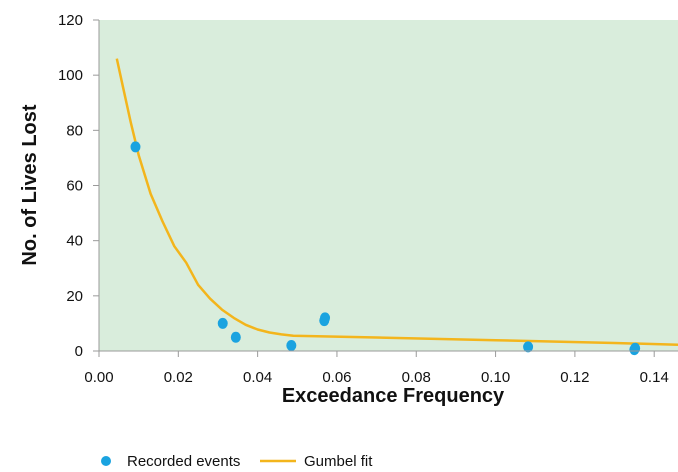 This screenshot has width=678, height=472. What do you see at coordinates (70, 20) in the screenshot?
I see `y-tick-label: 120` at bounding box center [70, 20].